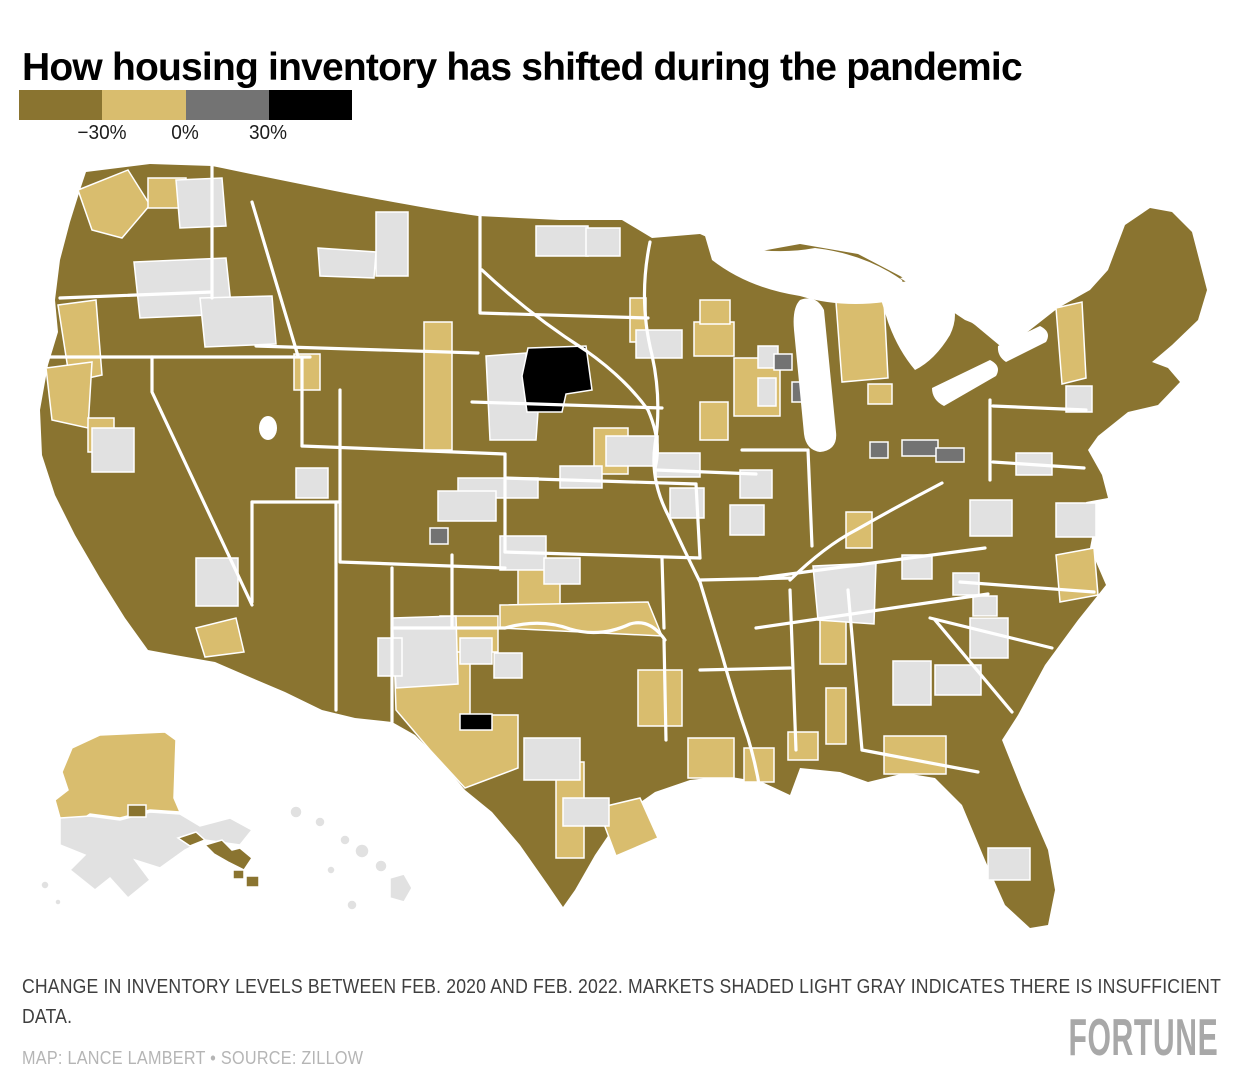 The height and width of the screenshot is (1082, 1240). I want to click on legend-swatch-tan, so click(144, 105).